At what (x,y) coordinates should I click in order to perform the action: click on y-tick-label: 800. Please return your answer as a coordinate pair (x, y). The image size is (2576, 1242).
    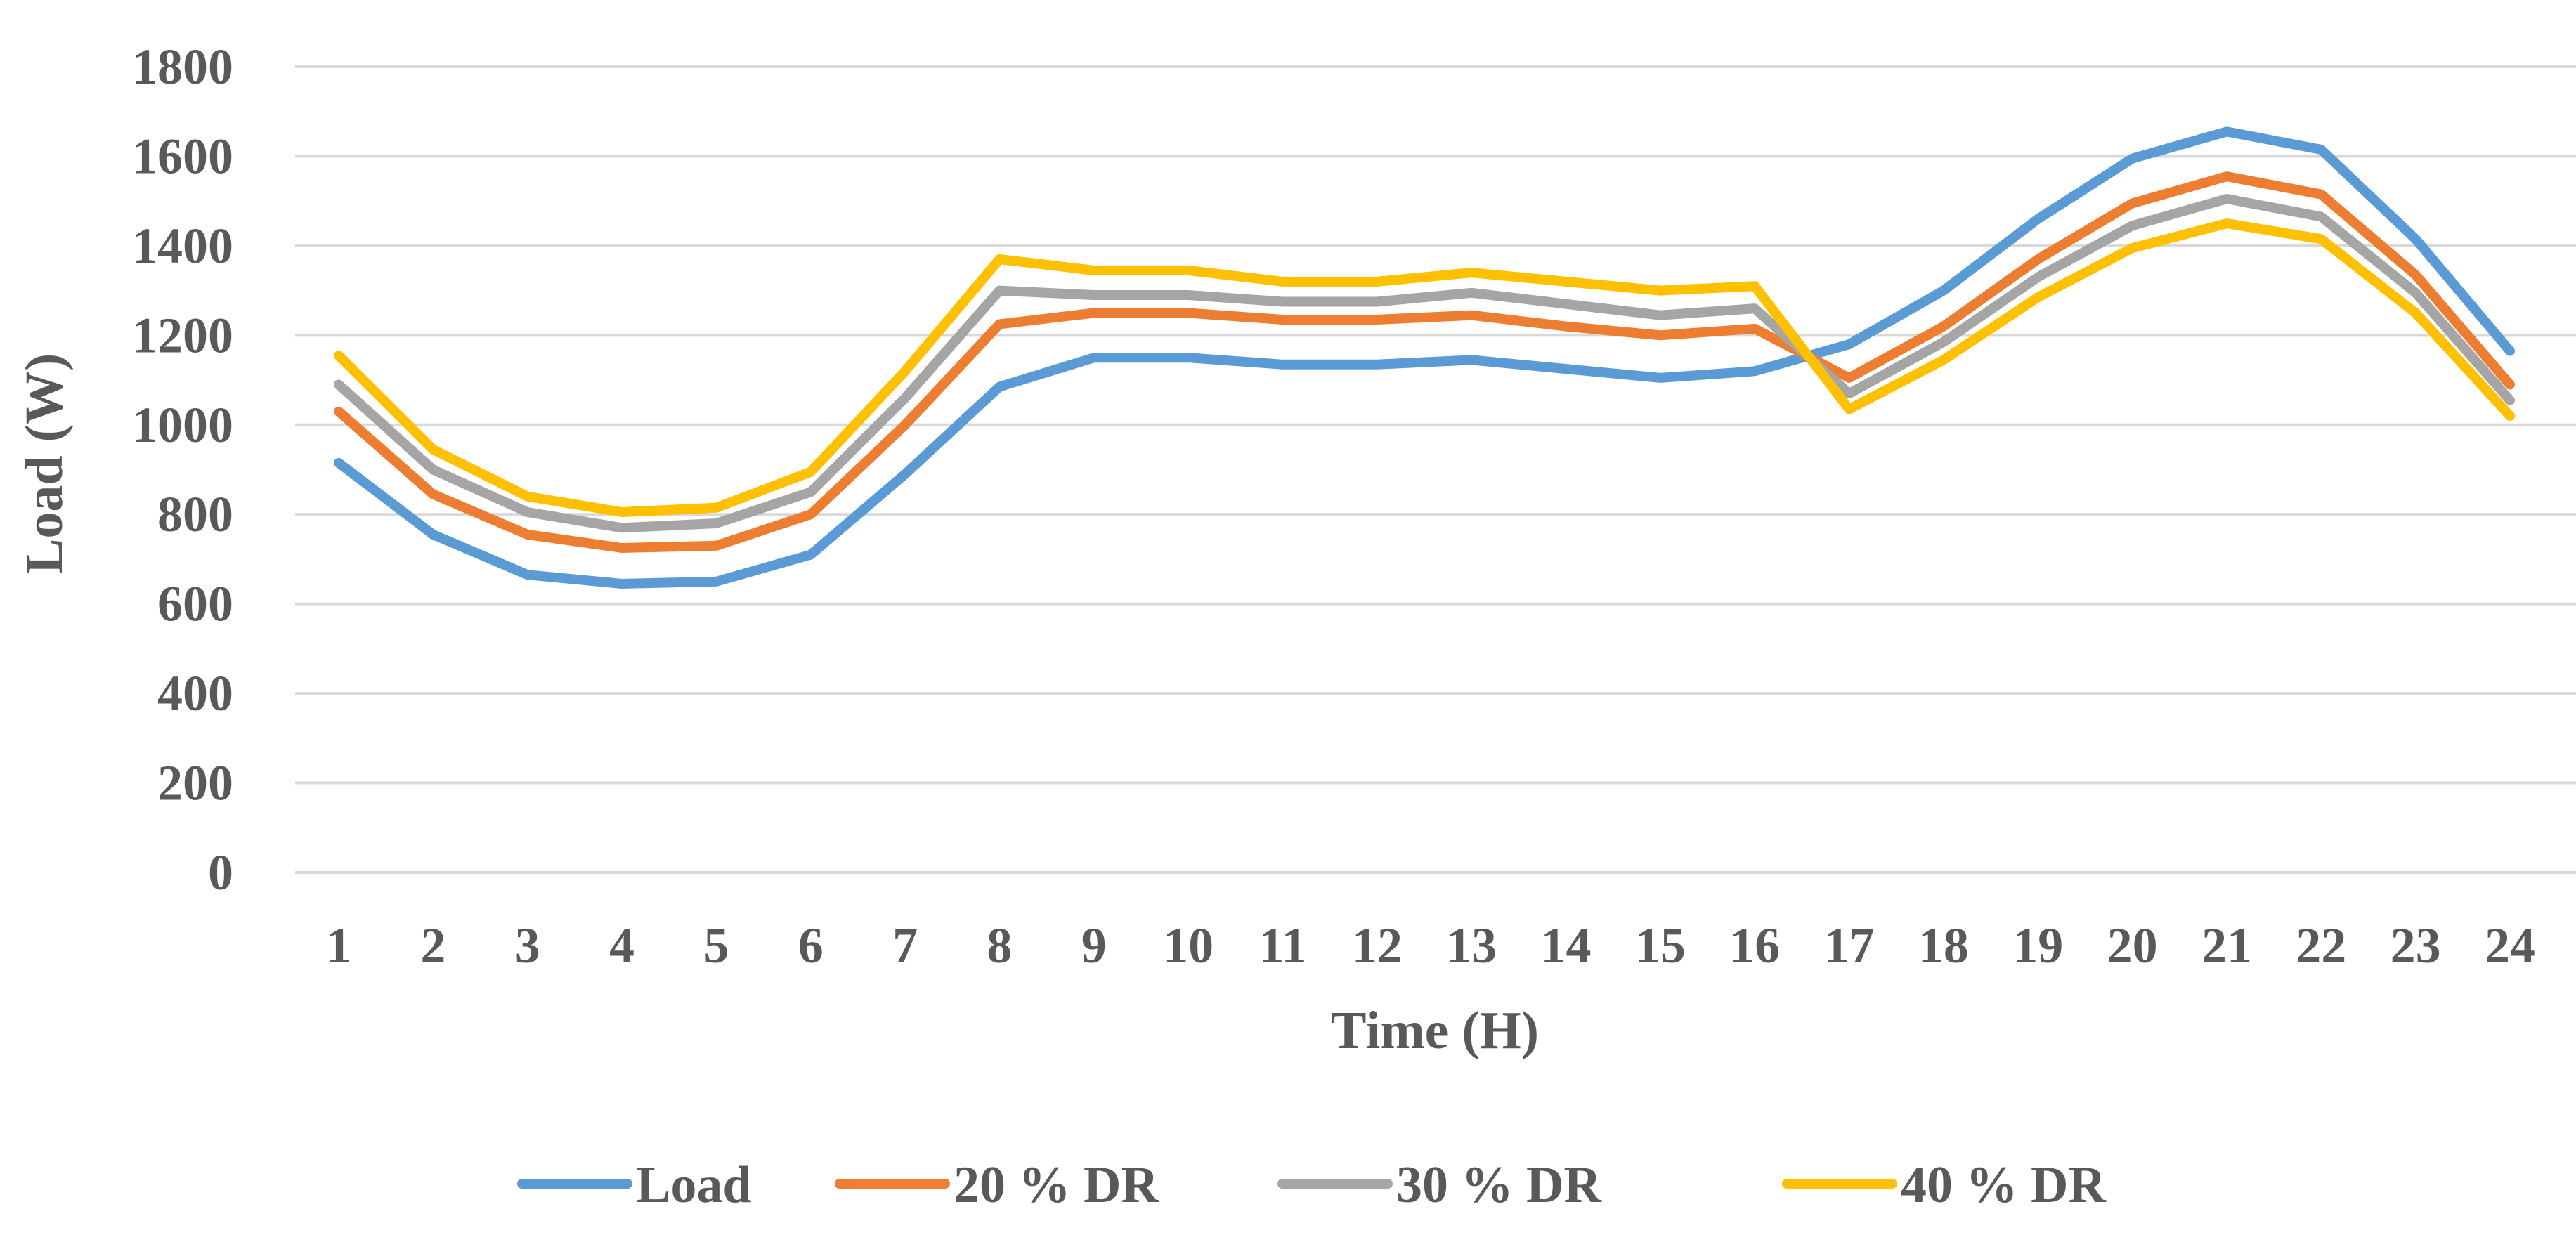
    Looking at the image, I should click on (195, 514).